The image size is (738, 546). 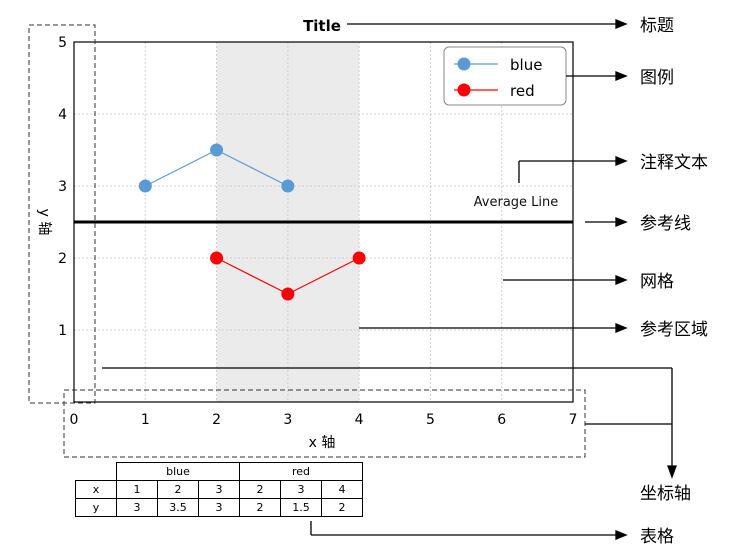 I want to click on annotation-grid: 网格, so click(x=657, y=282).